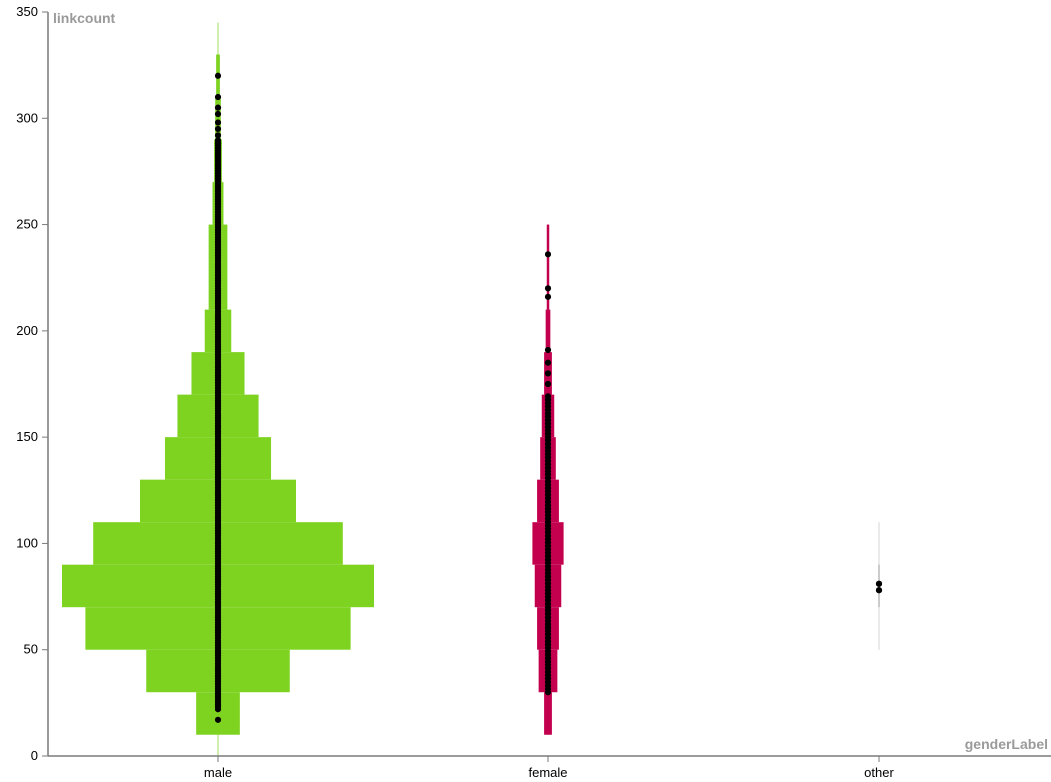 The image size is (1051, 782). I want to click on y-tick-label: 50, so click(31, 649).